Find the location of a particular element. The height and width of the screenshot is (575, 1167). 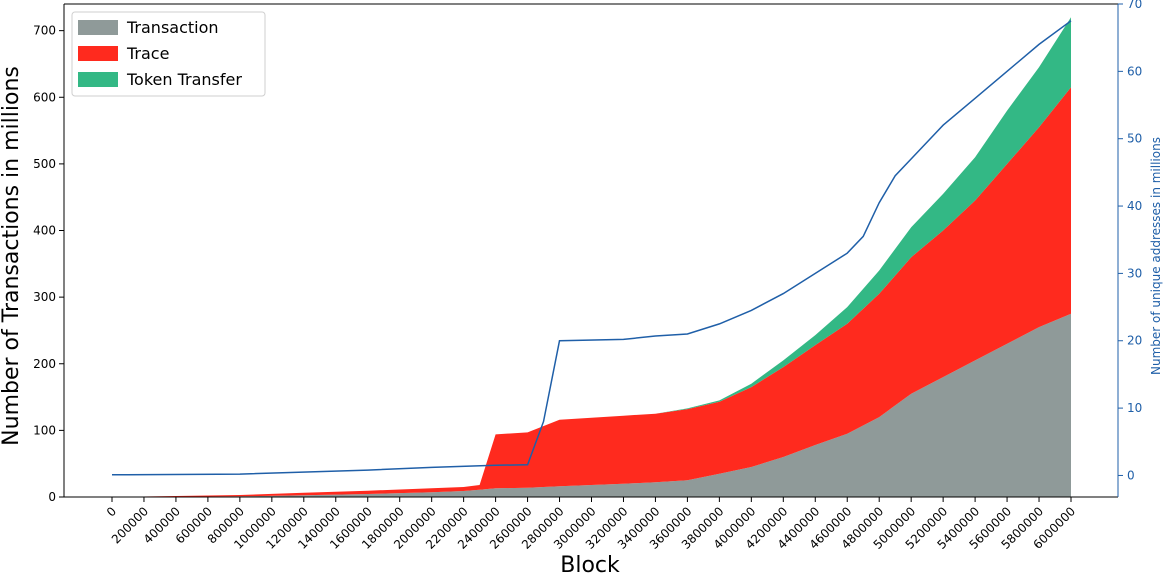

y2-tick-label: 0 is located at coordinates (1131, 475).